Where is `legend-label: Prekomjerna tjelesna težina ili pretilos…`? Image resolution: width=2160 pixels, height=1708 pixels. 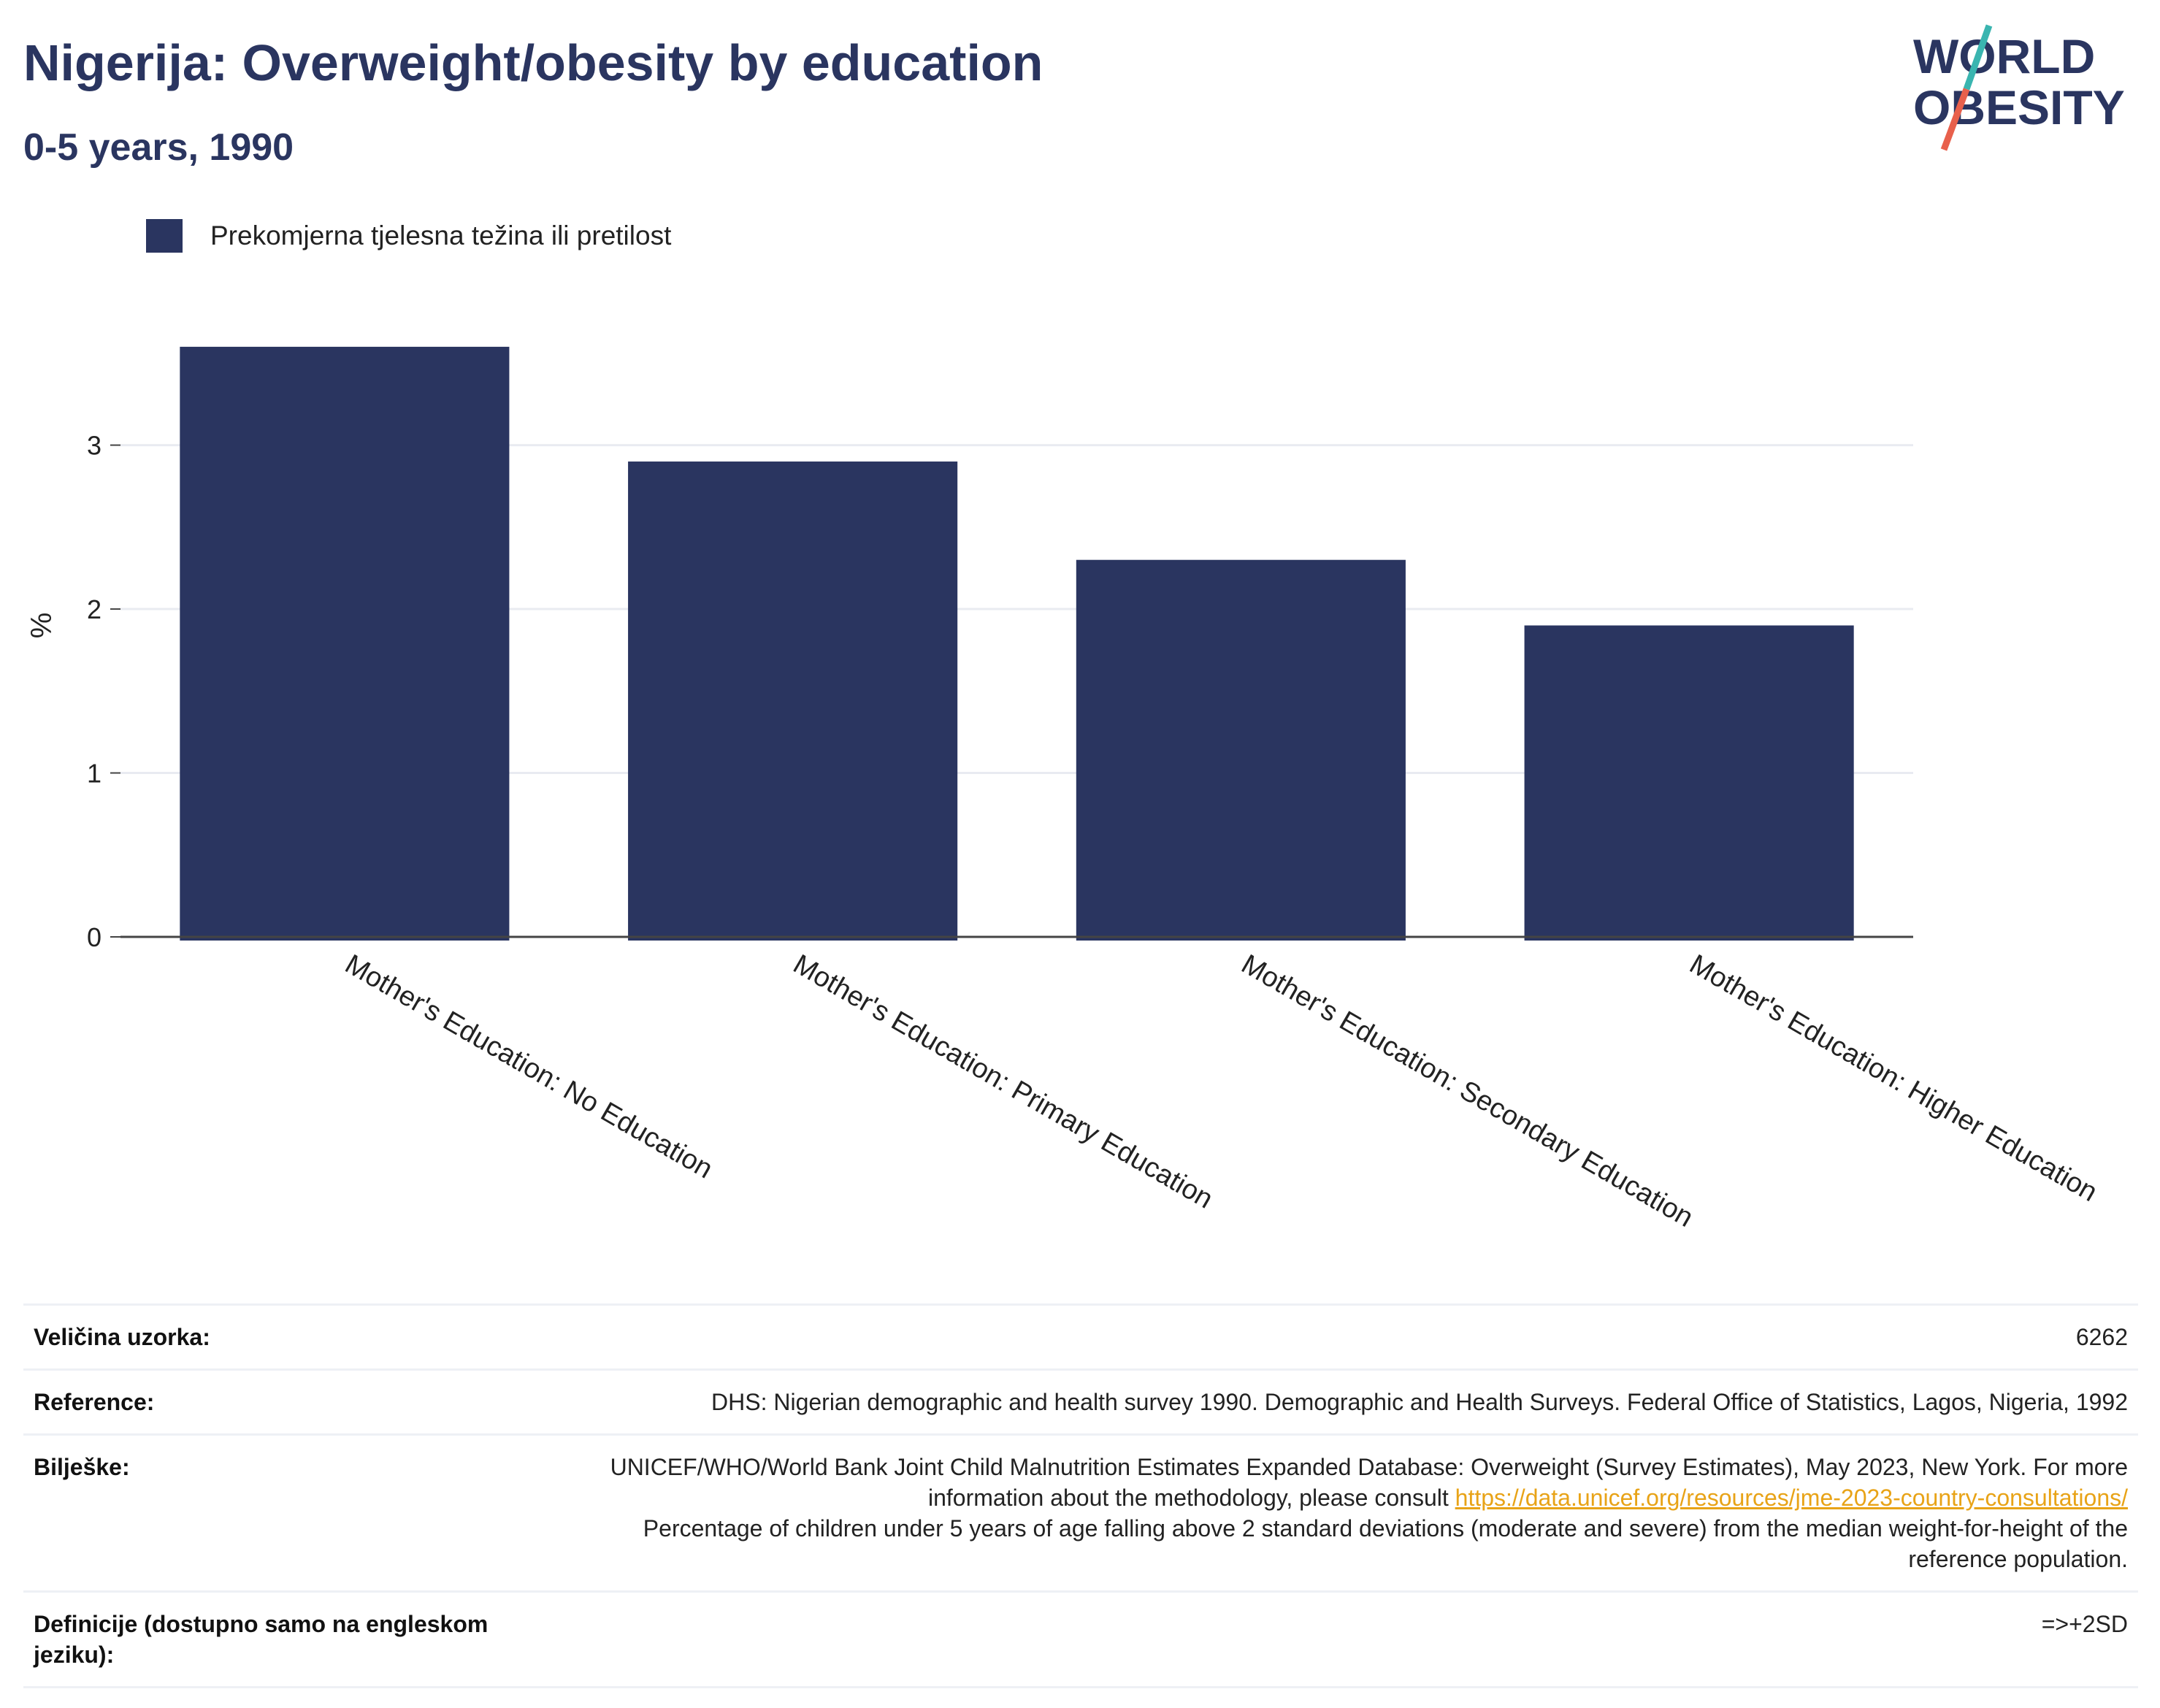 legend-label: Prekomjerna tjelesna težina ili pretilos… is located at coordinates (441, 235).